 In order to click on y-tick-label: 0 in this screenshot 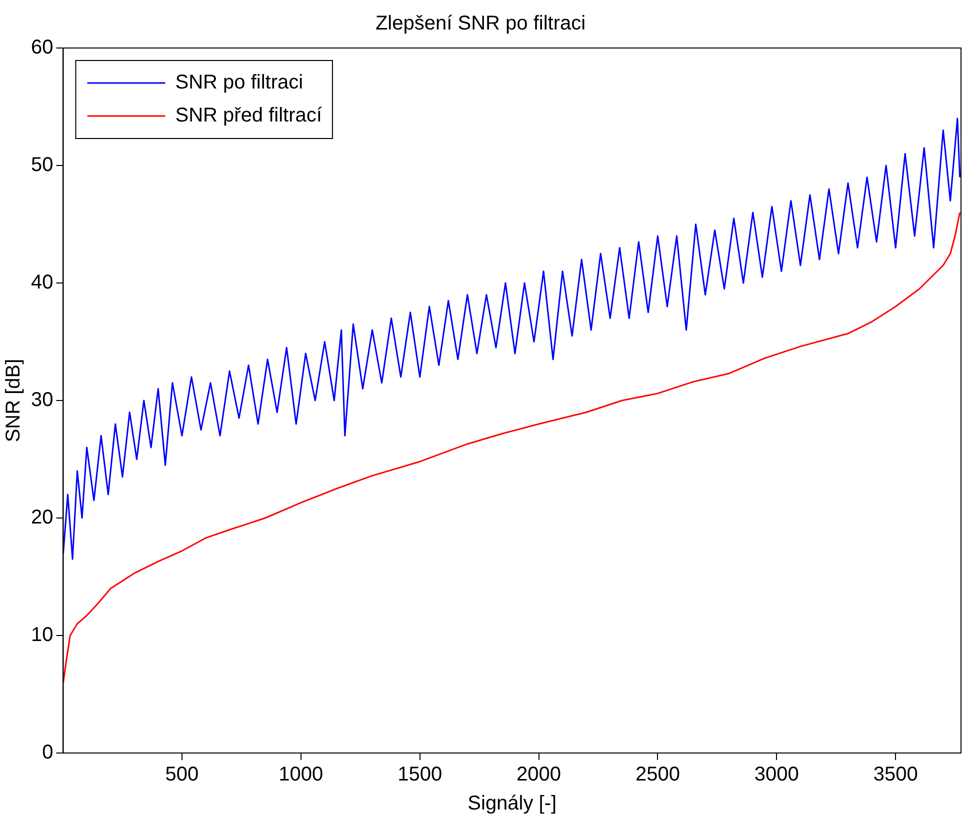, I will do `click(48, 753)`.